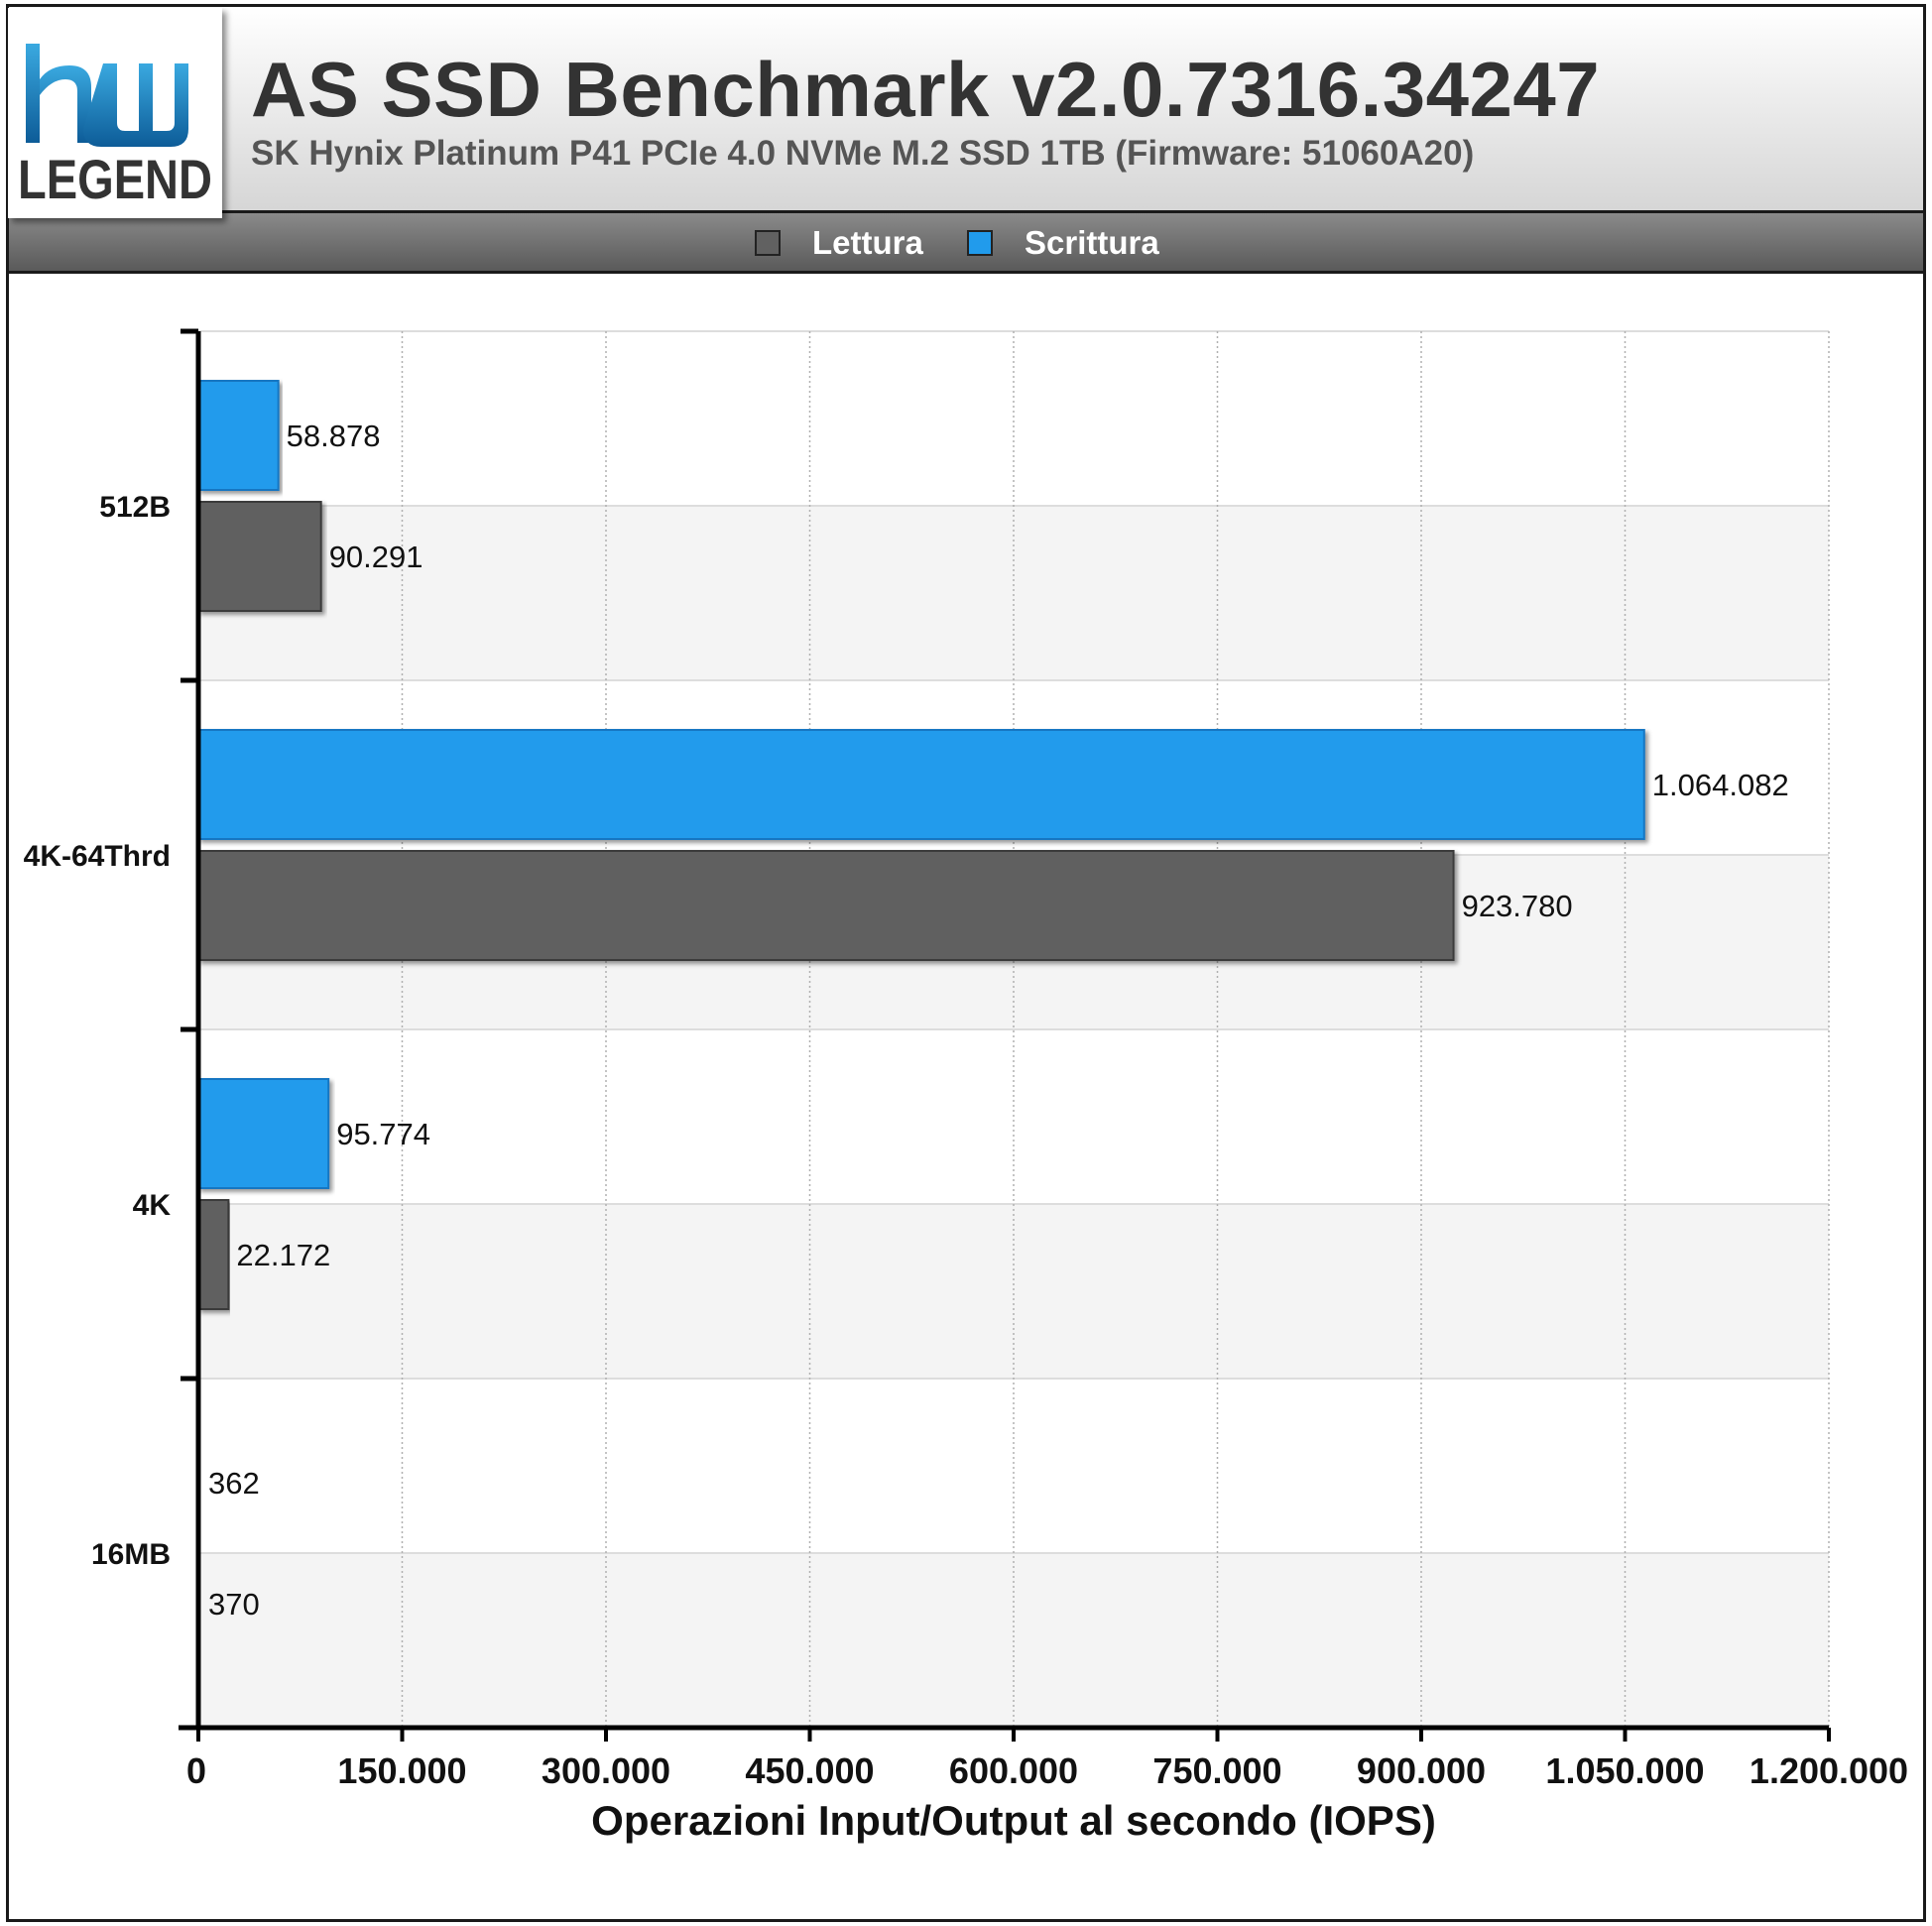 Image resolution: width=1932 pixels, height=1926 pixels. I want to click on x-tick-label: 450.000, so click(809, 1770).